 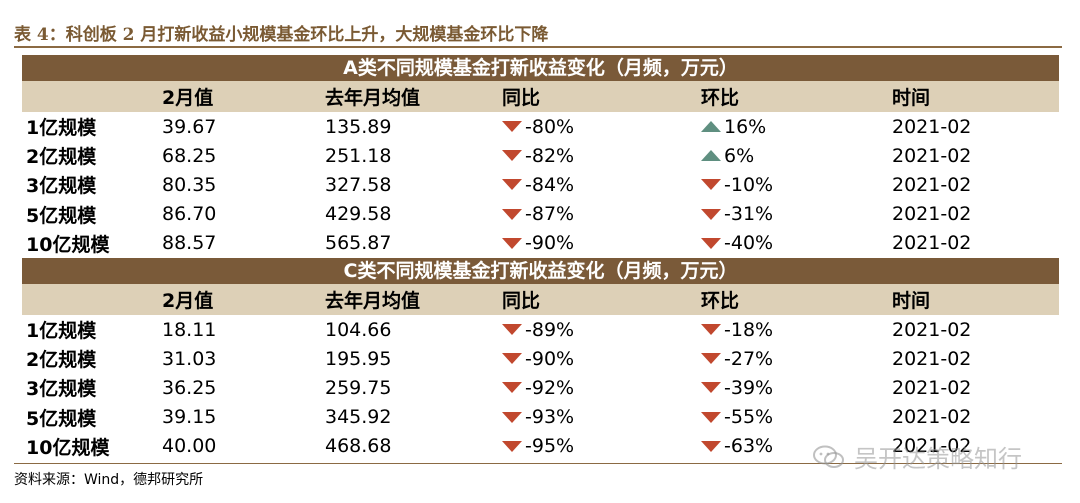 I want to click on cell-value: 16%, so click(x=745, y=126).